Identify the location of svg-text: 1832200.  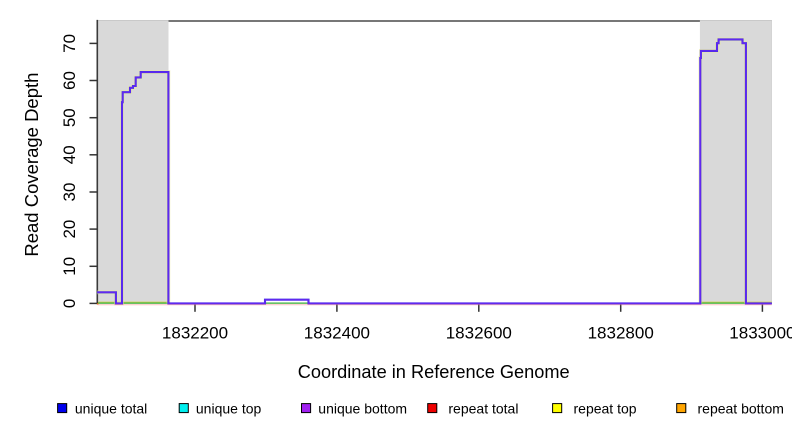
(195, 332).